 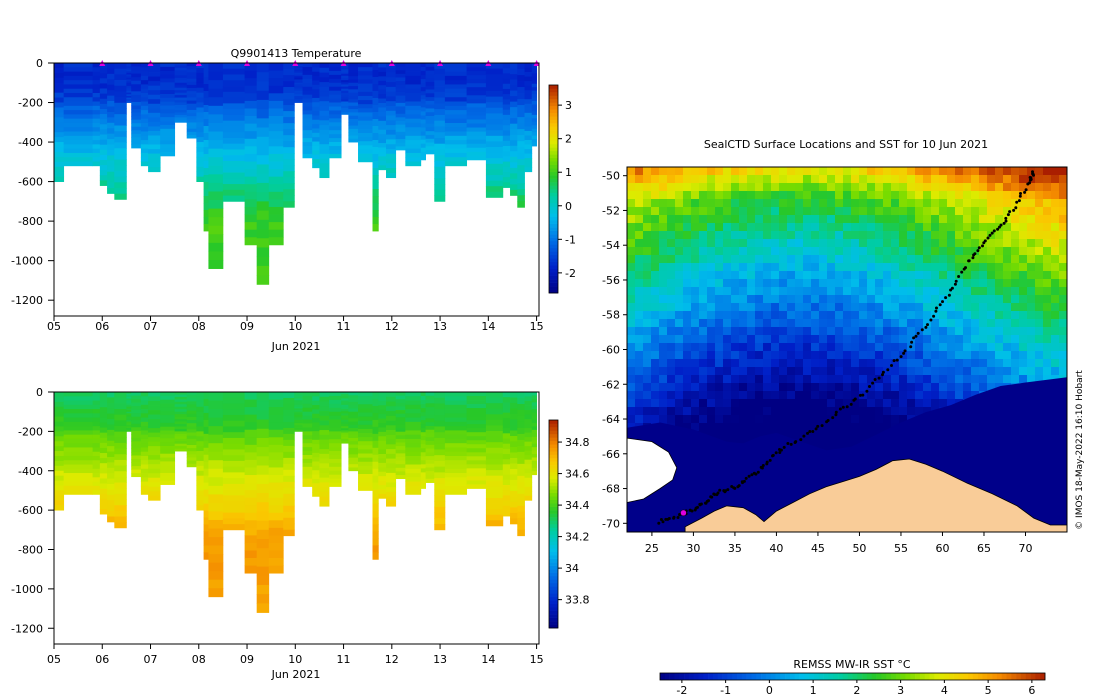 What do you see at coordinates (553, 595) in the screenshot?
I see `colorbar-segment` at bounding box center [553, 595].